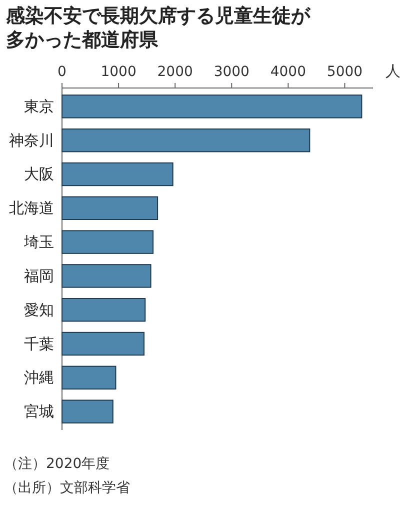 This screenshot has width=413, height=515. What do you see at coordinates (57, 464) in the screenshot?
I see `text: （注）2020年度` at bounding box center [57, 464].